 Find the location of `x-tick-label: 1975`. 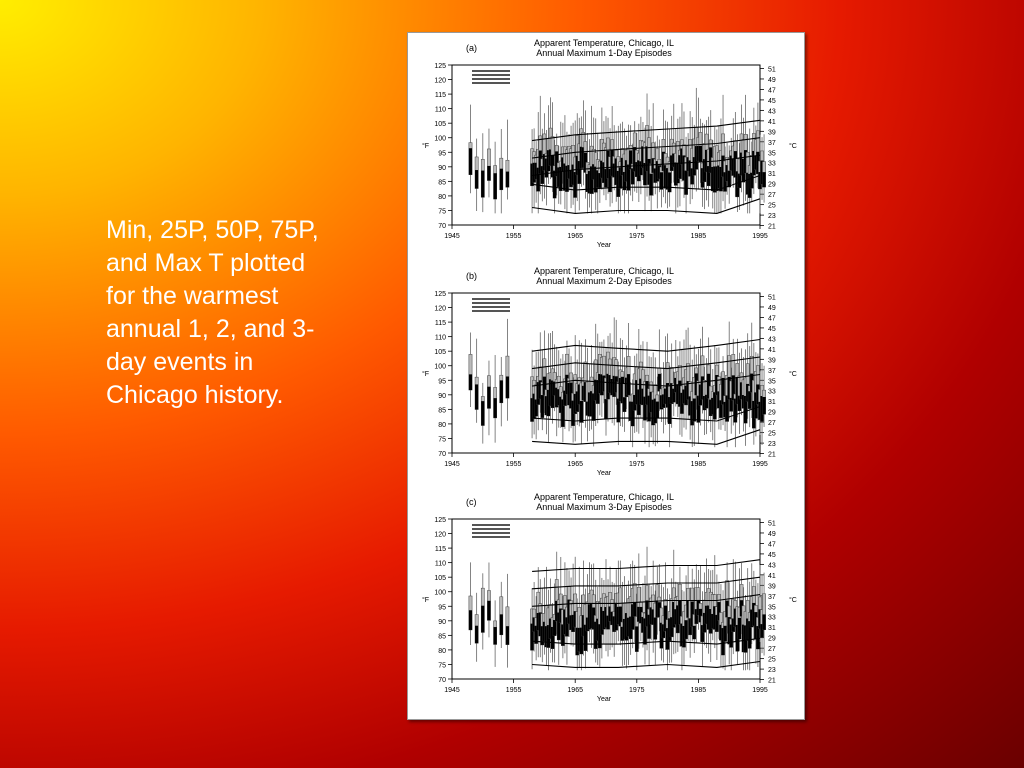

x-tick-label: 1975 is located at coordinates (637, 464).